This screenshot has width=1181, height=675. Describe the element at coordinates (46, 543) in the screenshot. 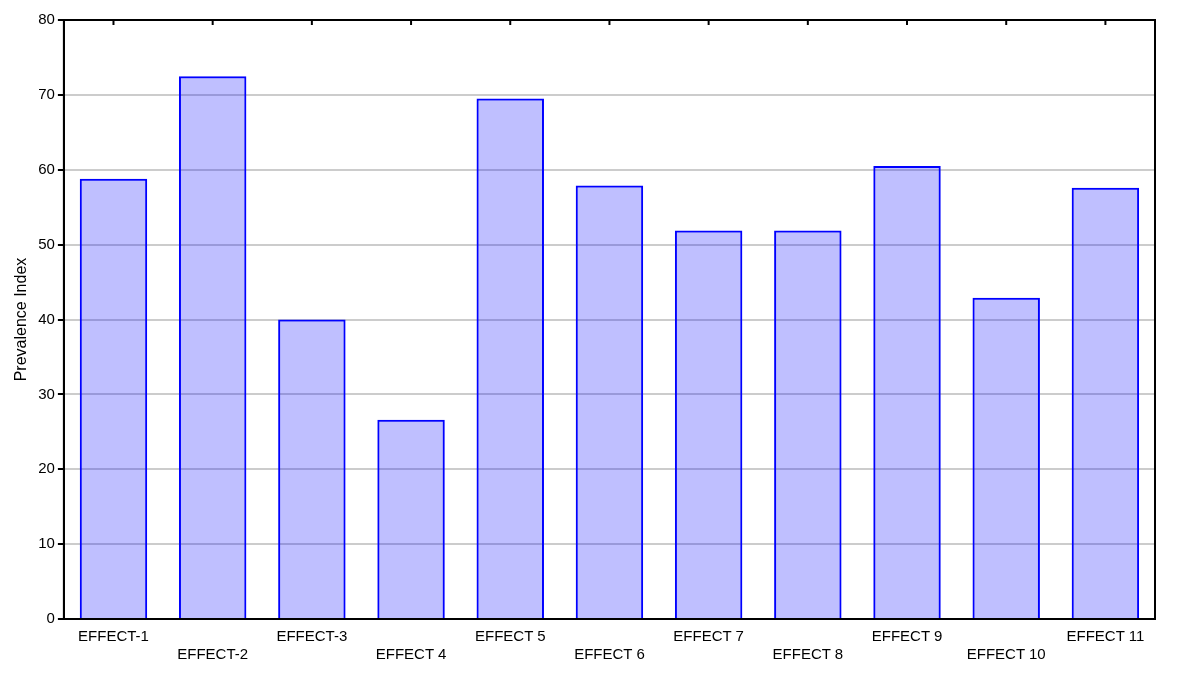

I see `y-tick-label: 10` at that location.